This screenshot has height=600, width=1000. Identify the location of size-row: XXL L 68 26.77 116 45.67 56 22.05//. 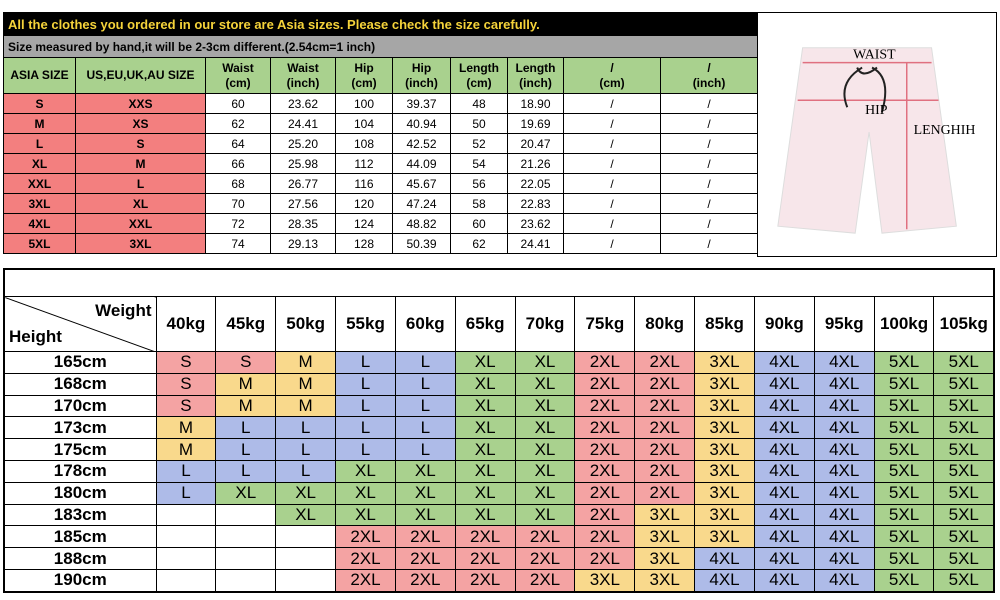
(381, 183).